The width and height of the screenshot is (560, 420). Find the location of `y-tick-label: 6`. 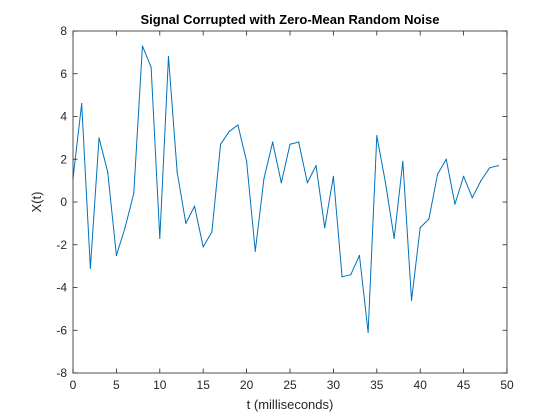

y-tick-label: 6 is located at coordinates (63, 74).